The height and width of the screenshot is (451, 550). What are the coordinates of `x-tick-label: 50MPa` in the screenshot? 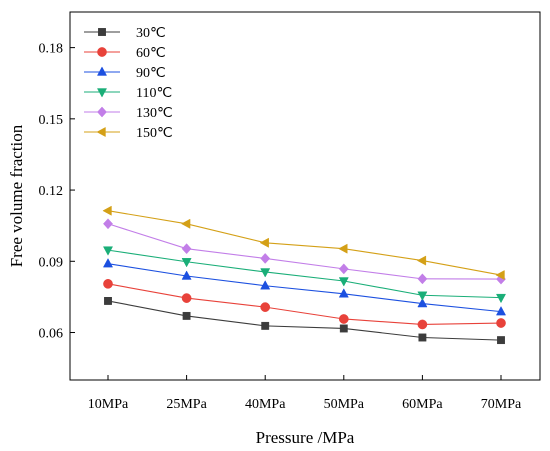 It's located at (344, 404).